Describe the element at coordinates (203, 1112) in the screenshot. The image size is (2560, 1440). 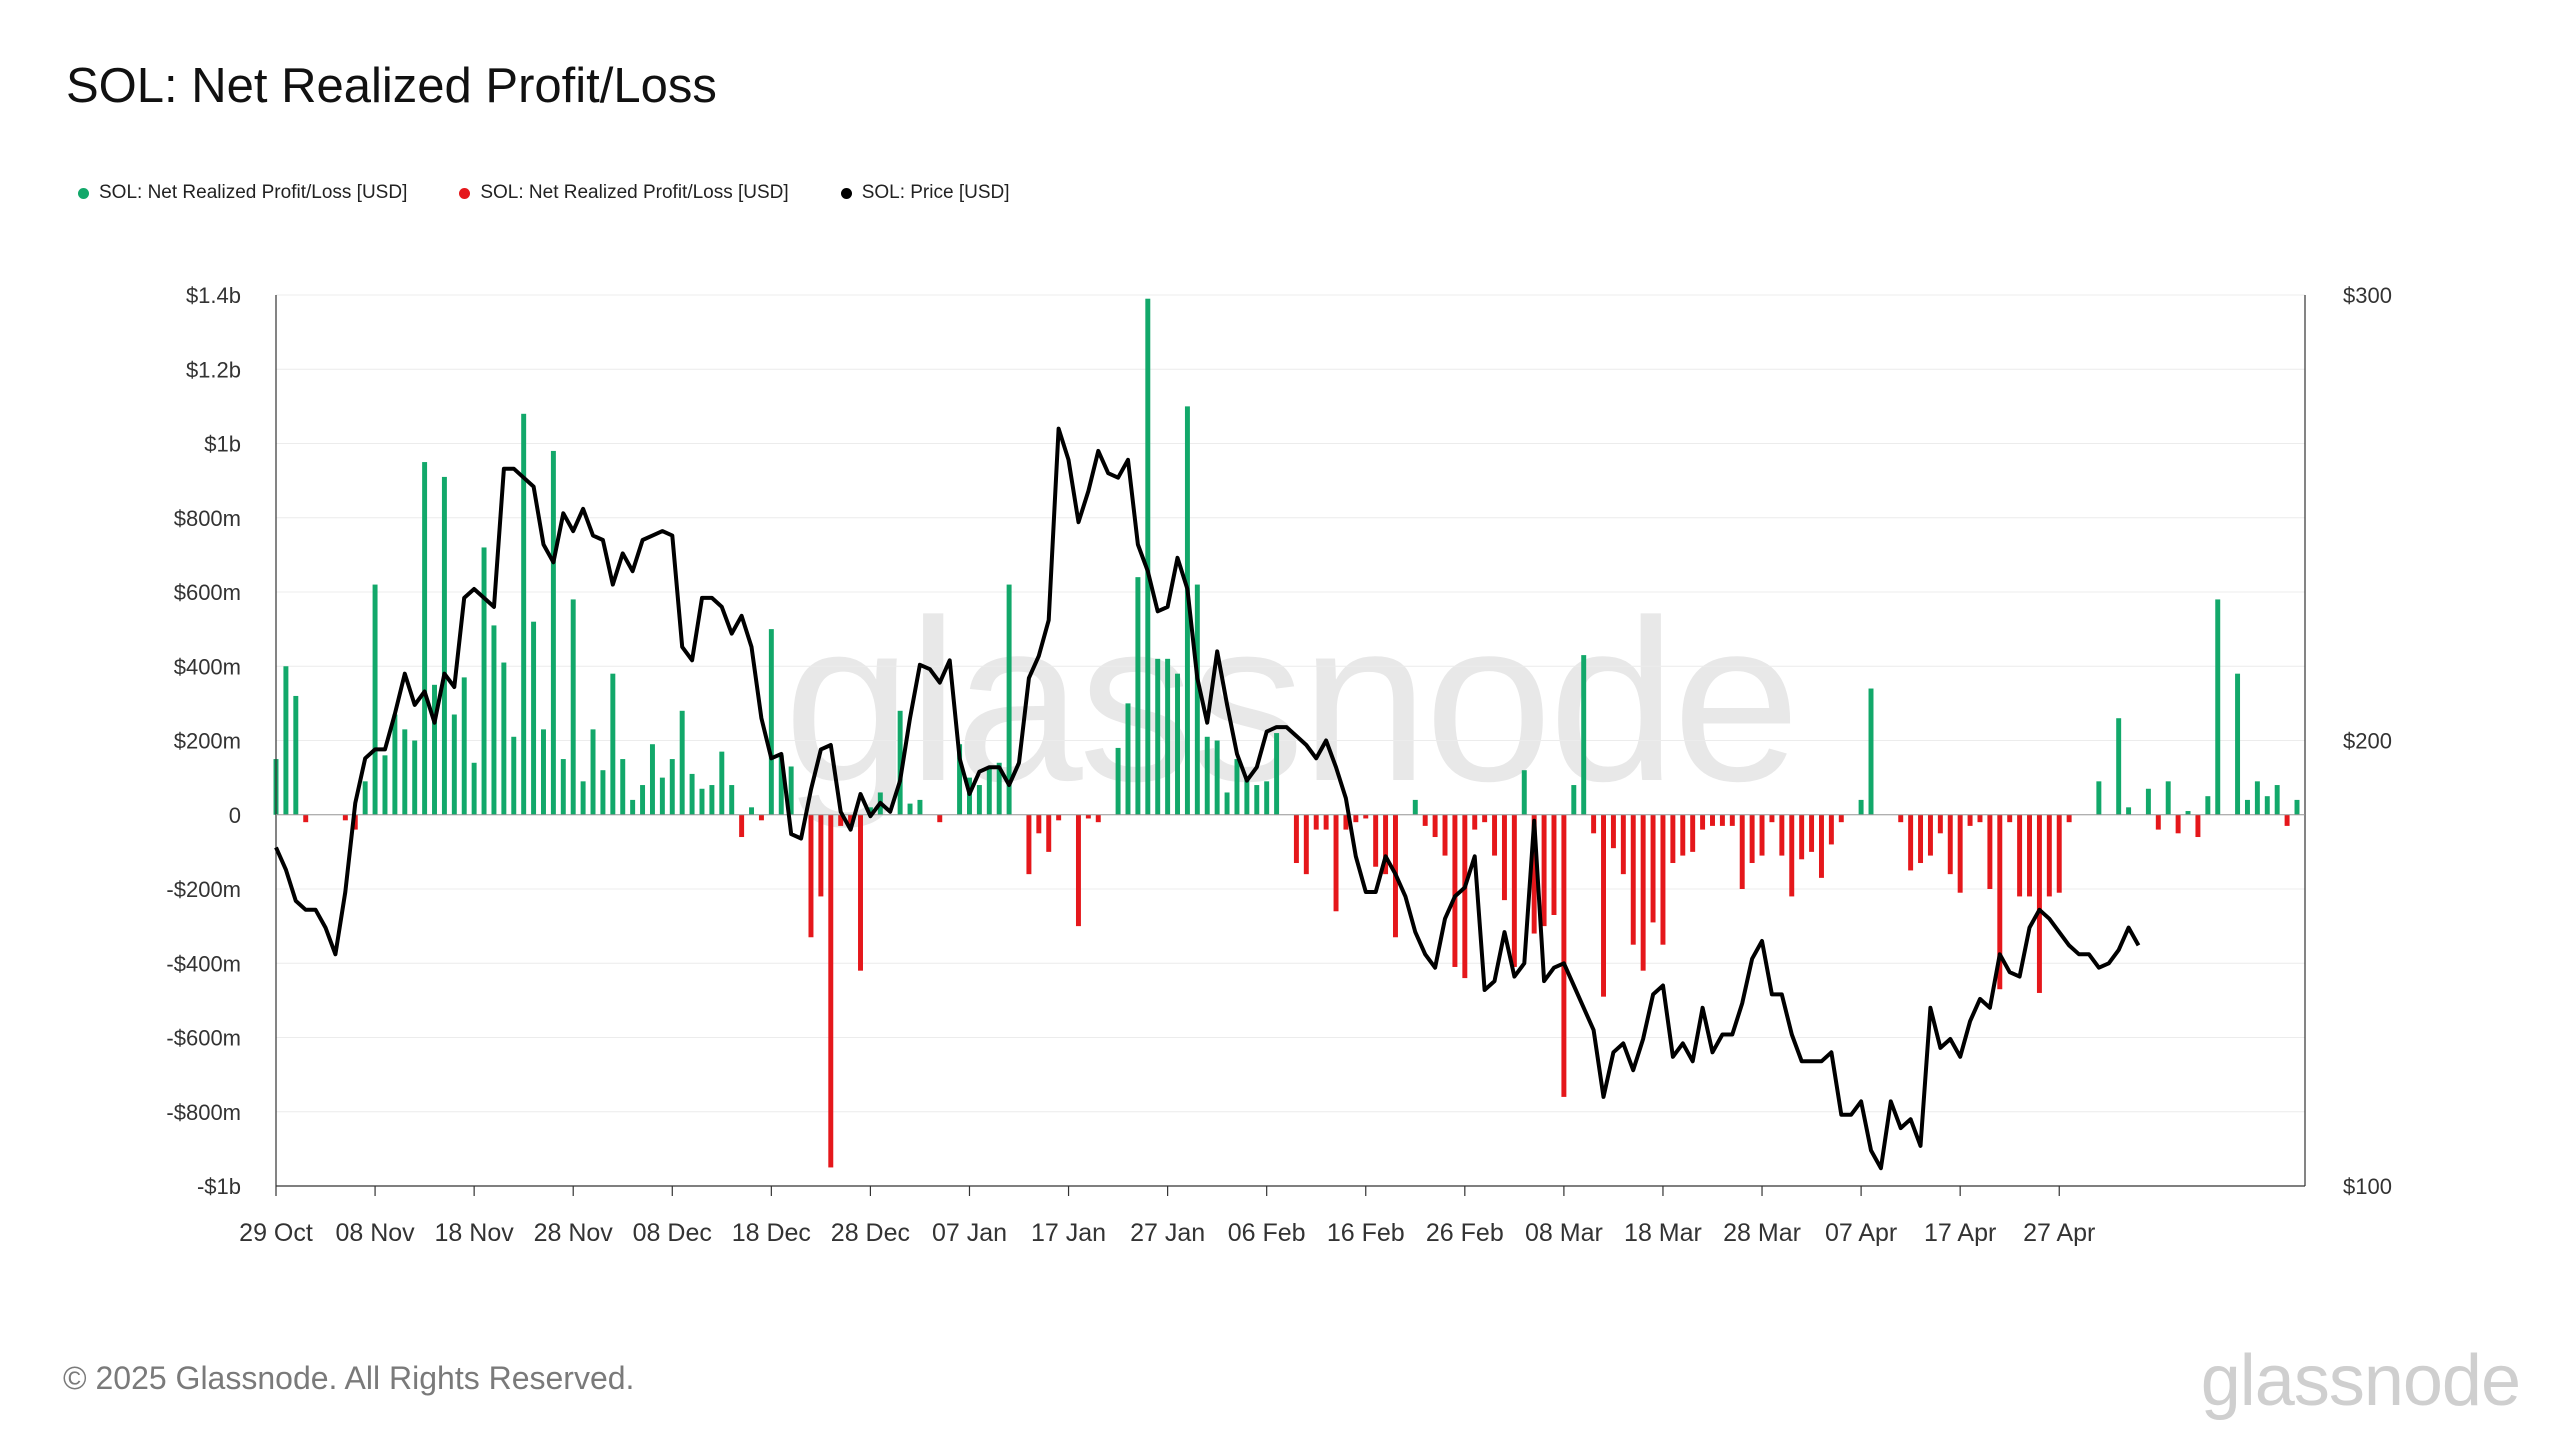
I see `y-left-tick-label: -$800m` at that location.